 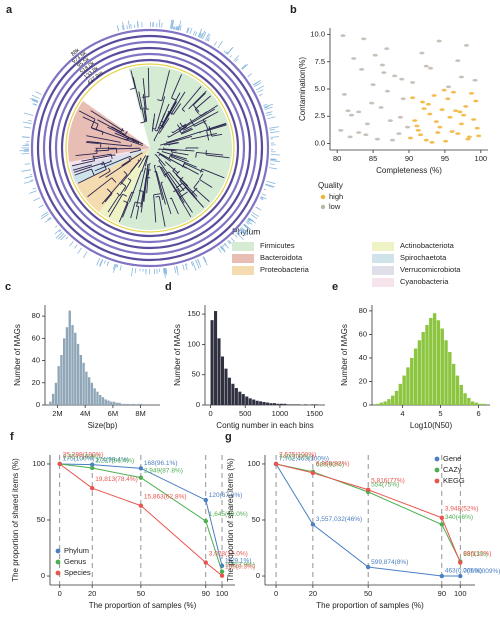 I want to click on y-tick-label: 40, so click(x=363, y=357).